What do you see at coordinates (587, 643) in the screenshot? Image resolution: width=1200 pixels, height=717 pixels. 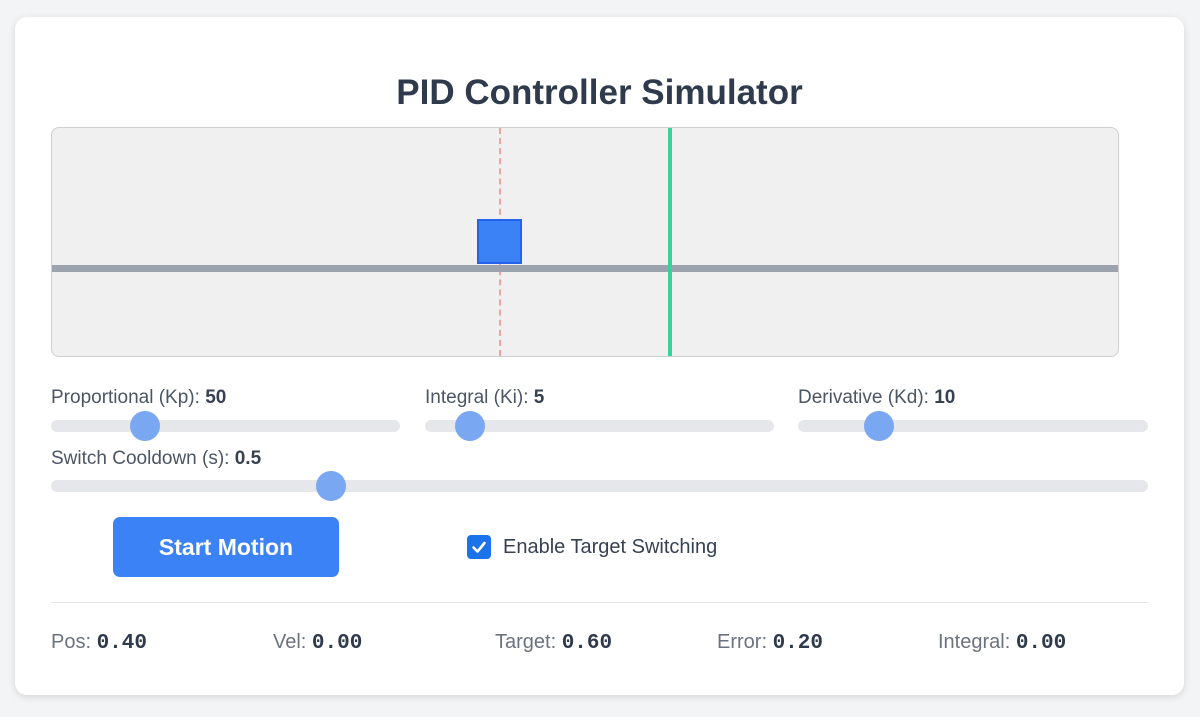 I see `stat-target-value: 0.60` at bounding box center [587, 643].